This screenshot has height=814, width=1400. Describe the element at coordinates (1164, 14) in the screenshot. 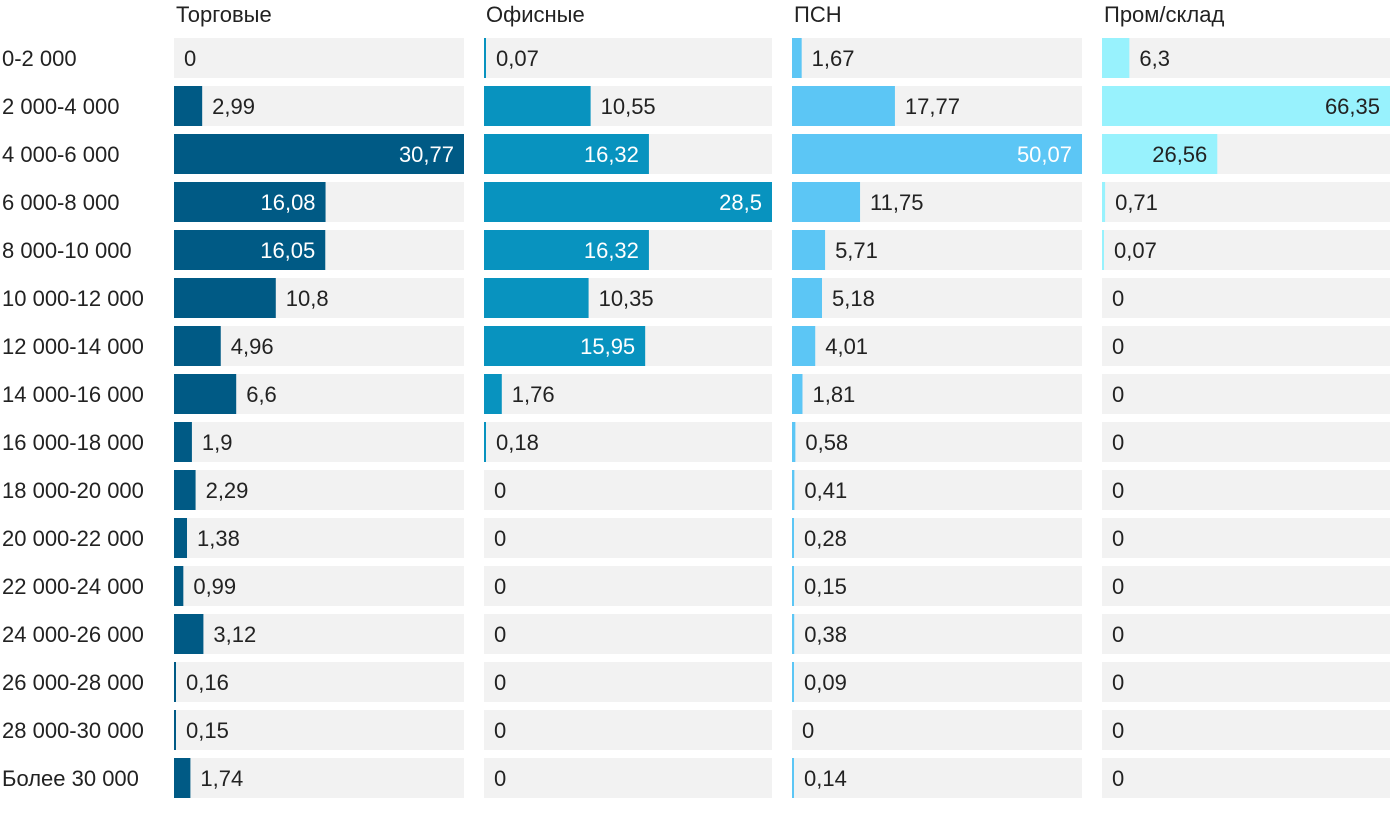

I see `panel-header: Пром/склад` at that location.